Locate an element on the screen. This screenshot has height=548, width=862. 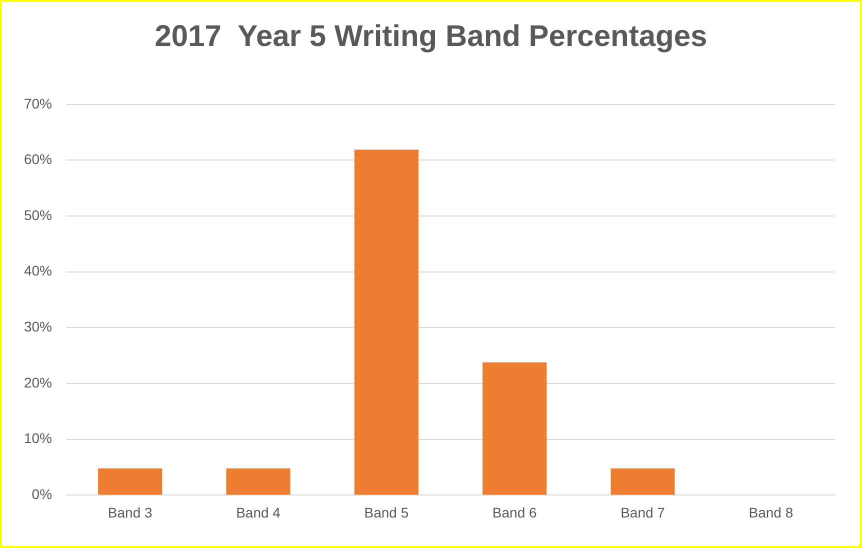
y-tick-label: 70% is located at coordinates (38, 103).